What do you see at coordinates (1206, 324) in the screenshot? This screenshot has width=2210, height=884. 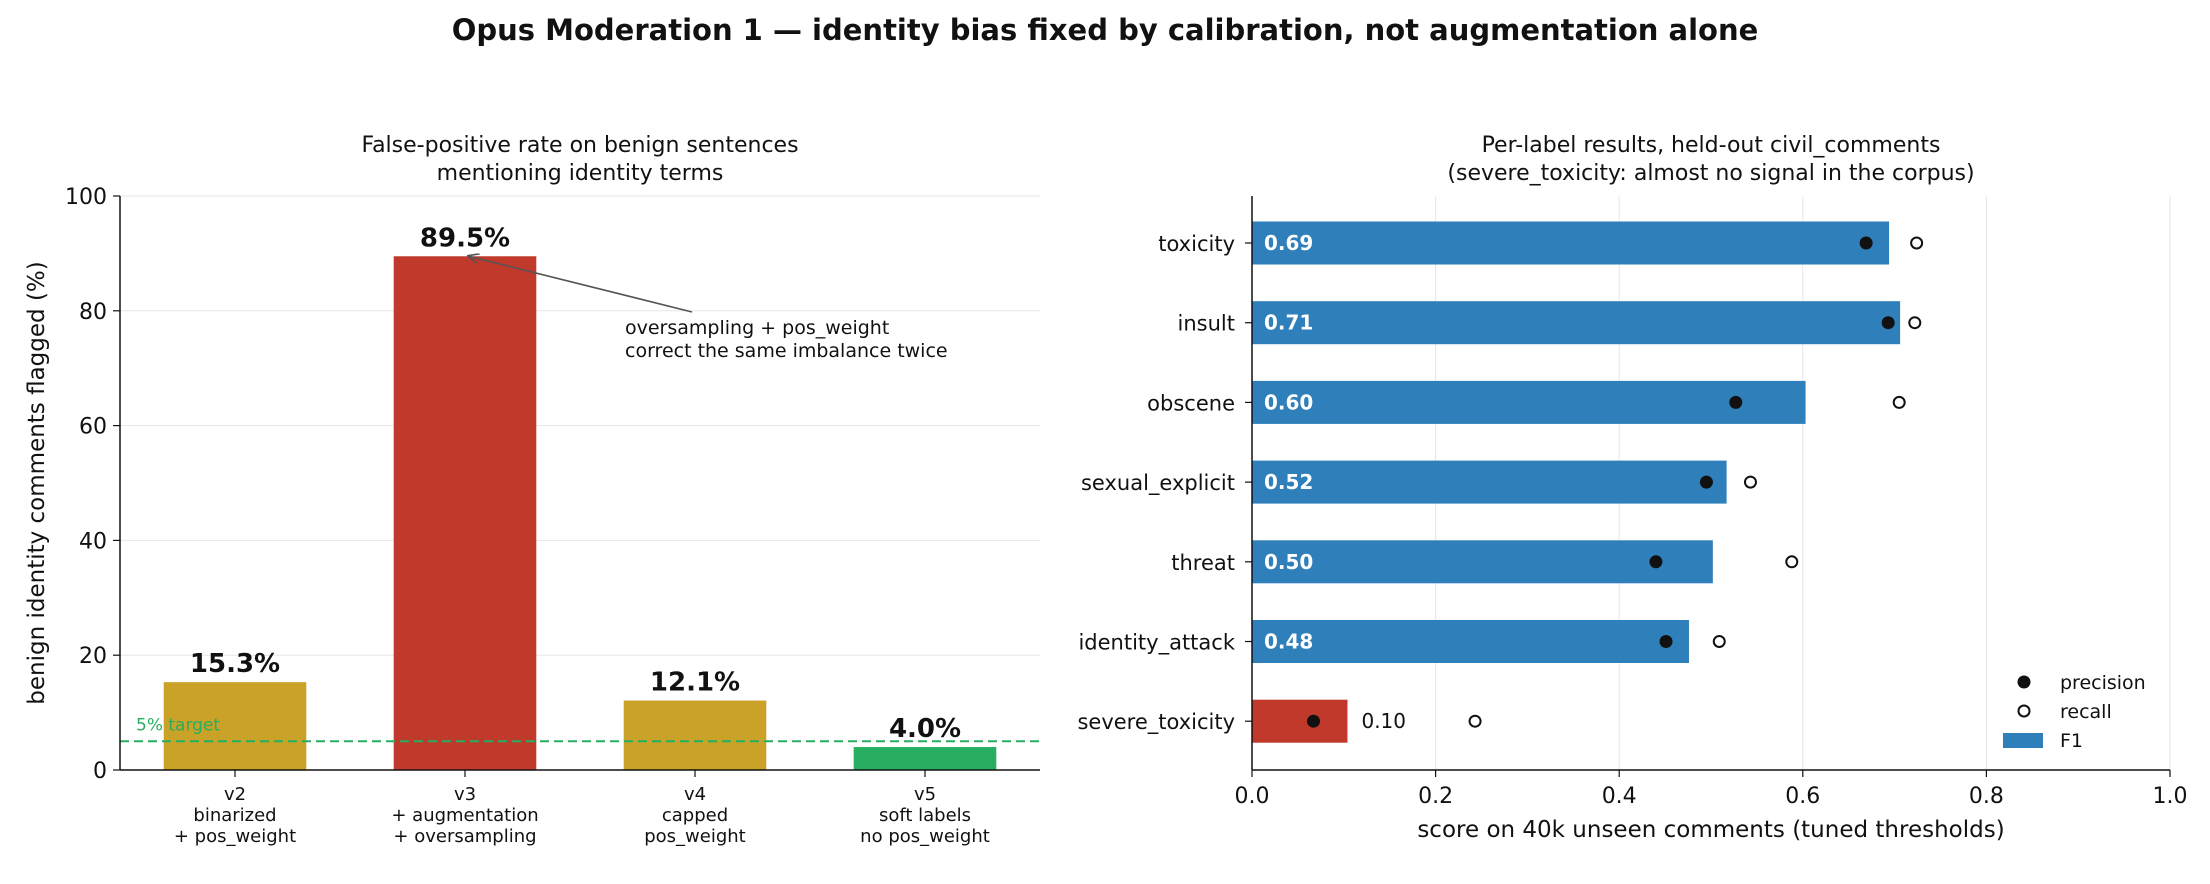 I see `y-tick-label: insult` at bounding box center [1206, 324].